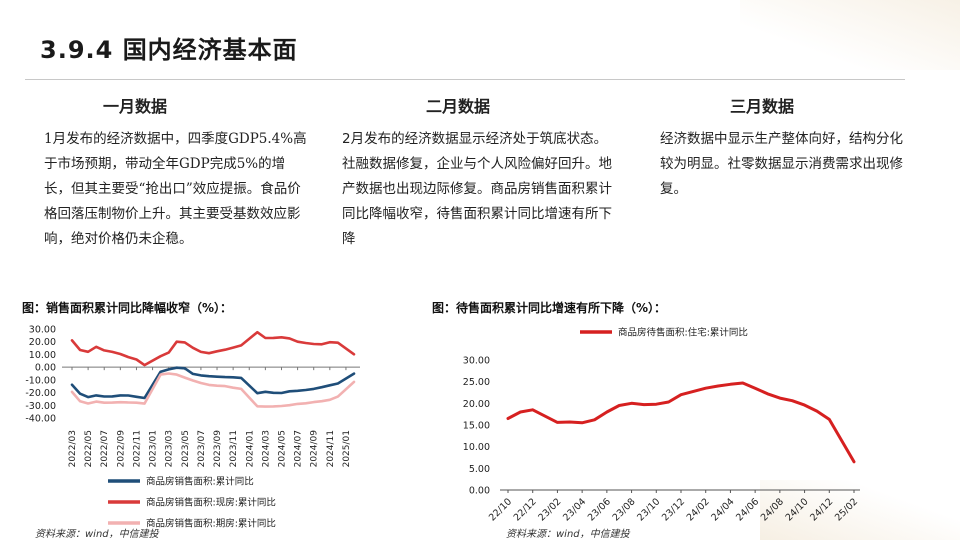 This screenshot has width=960, height=540. Describe the element at coordinates (673, 509) in the screenshot. I see `x-tick-label: 23/12` at that location.